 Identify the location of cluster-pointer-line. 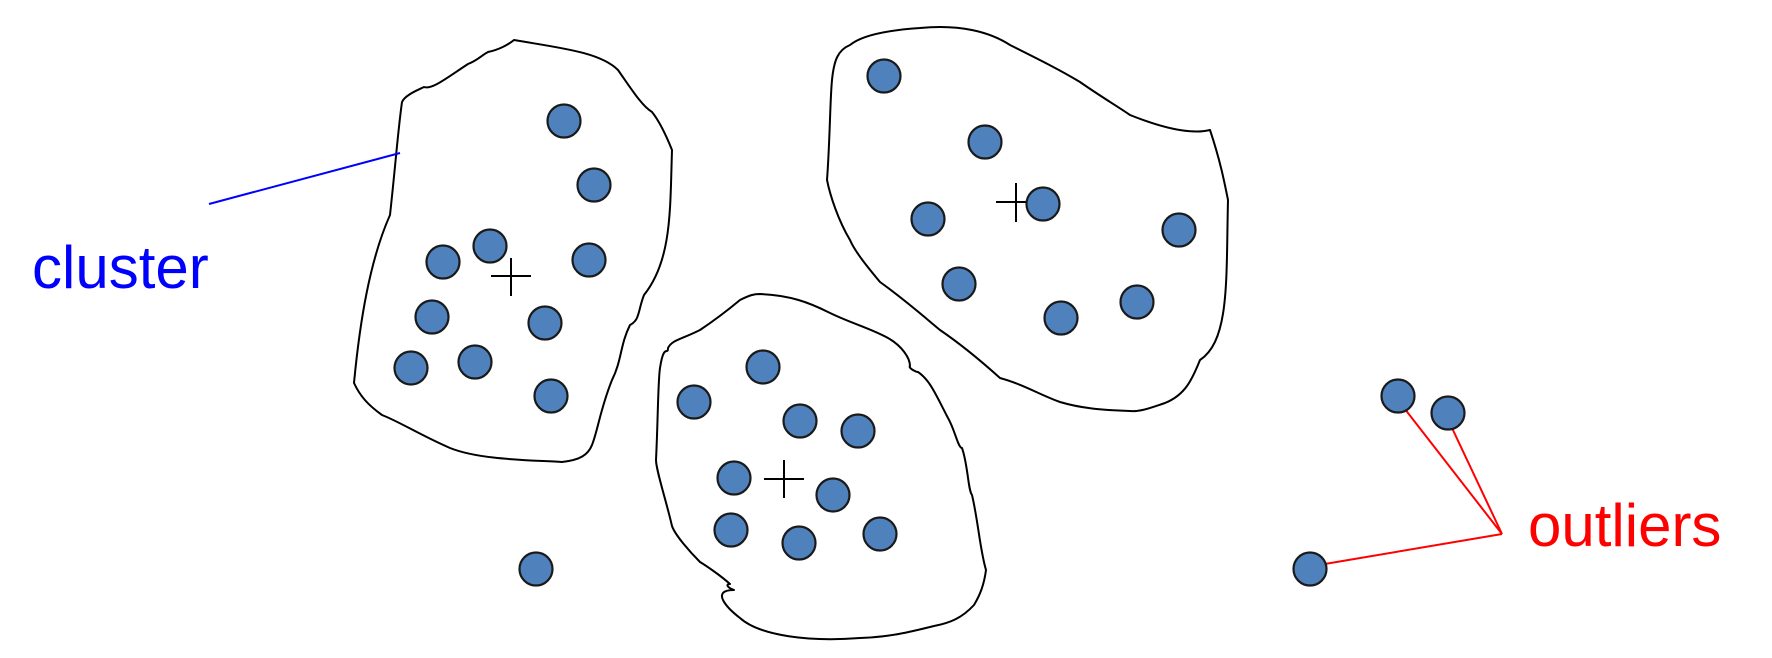
(304, 178).